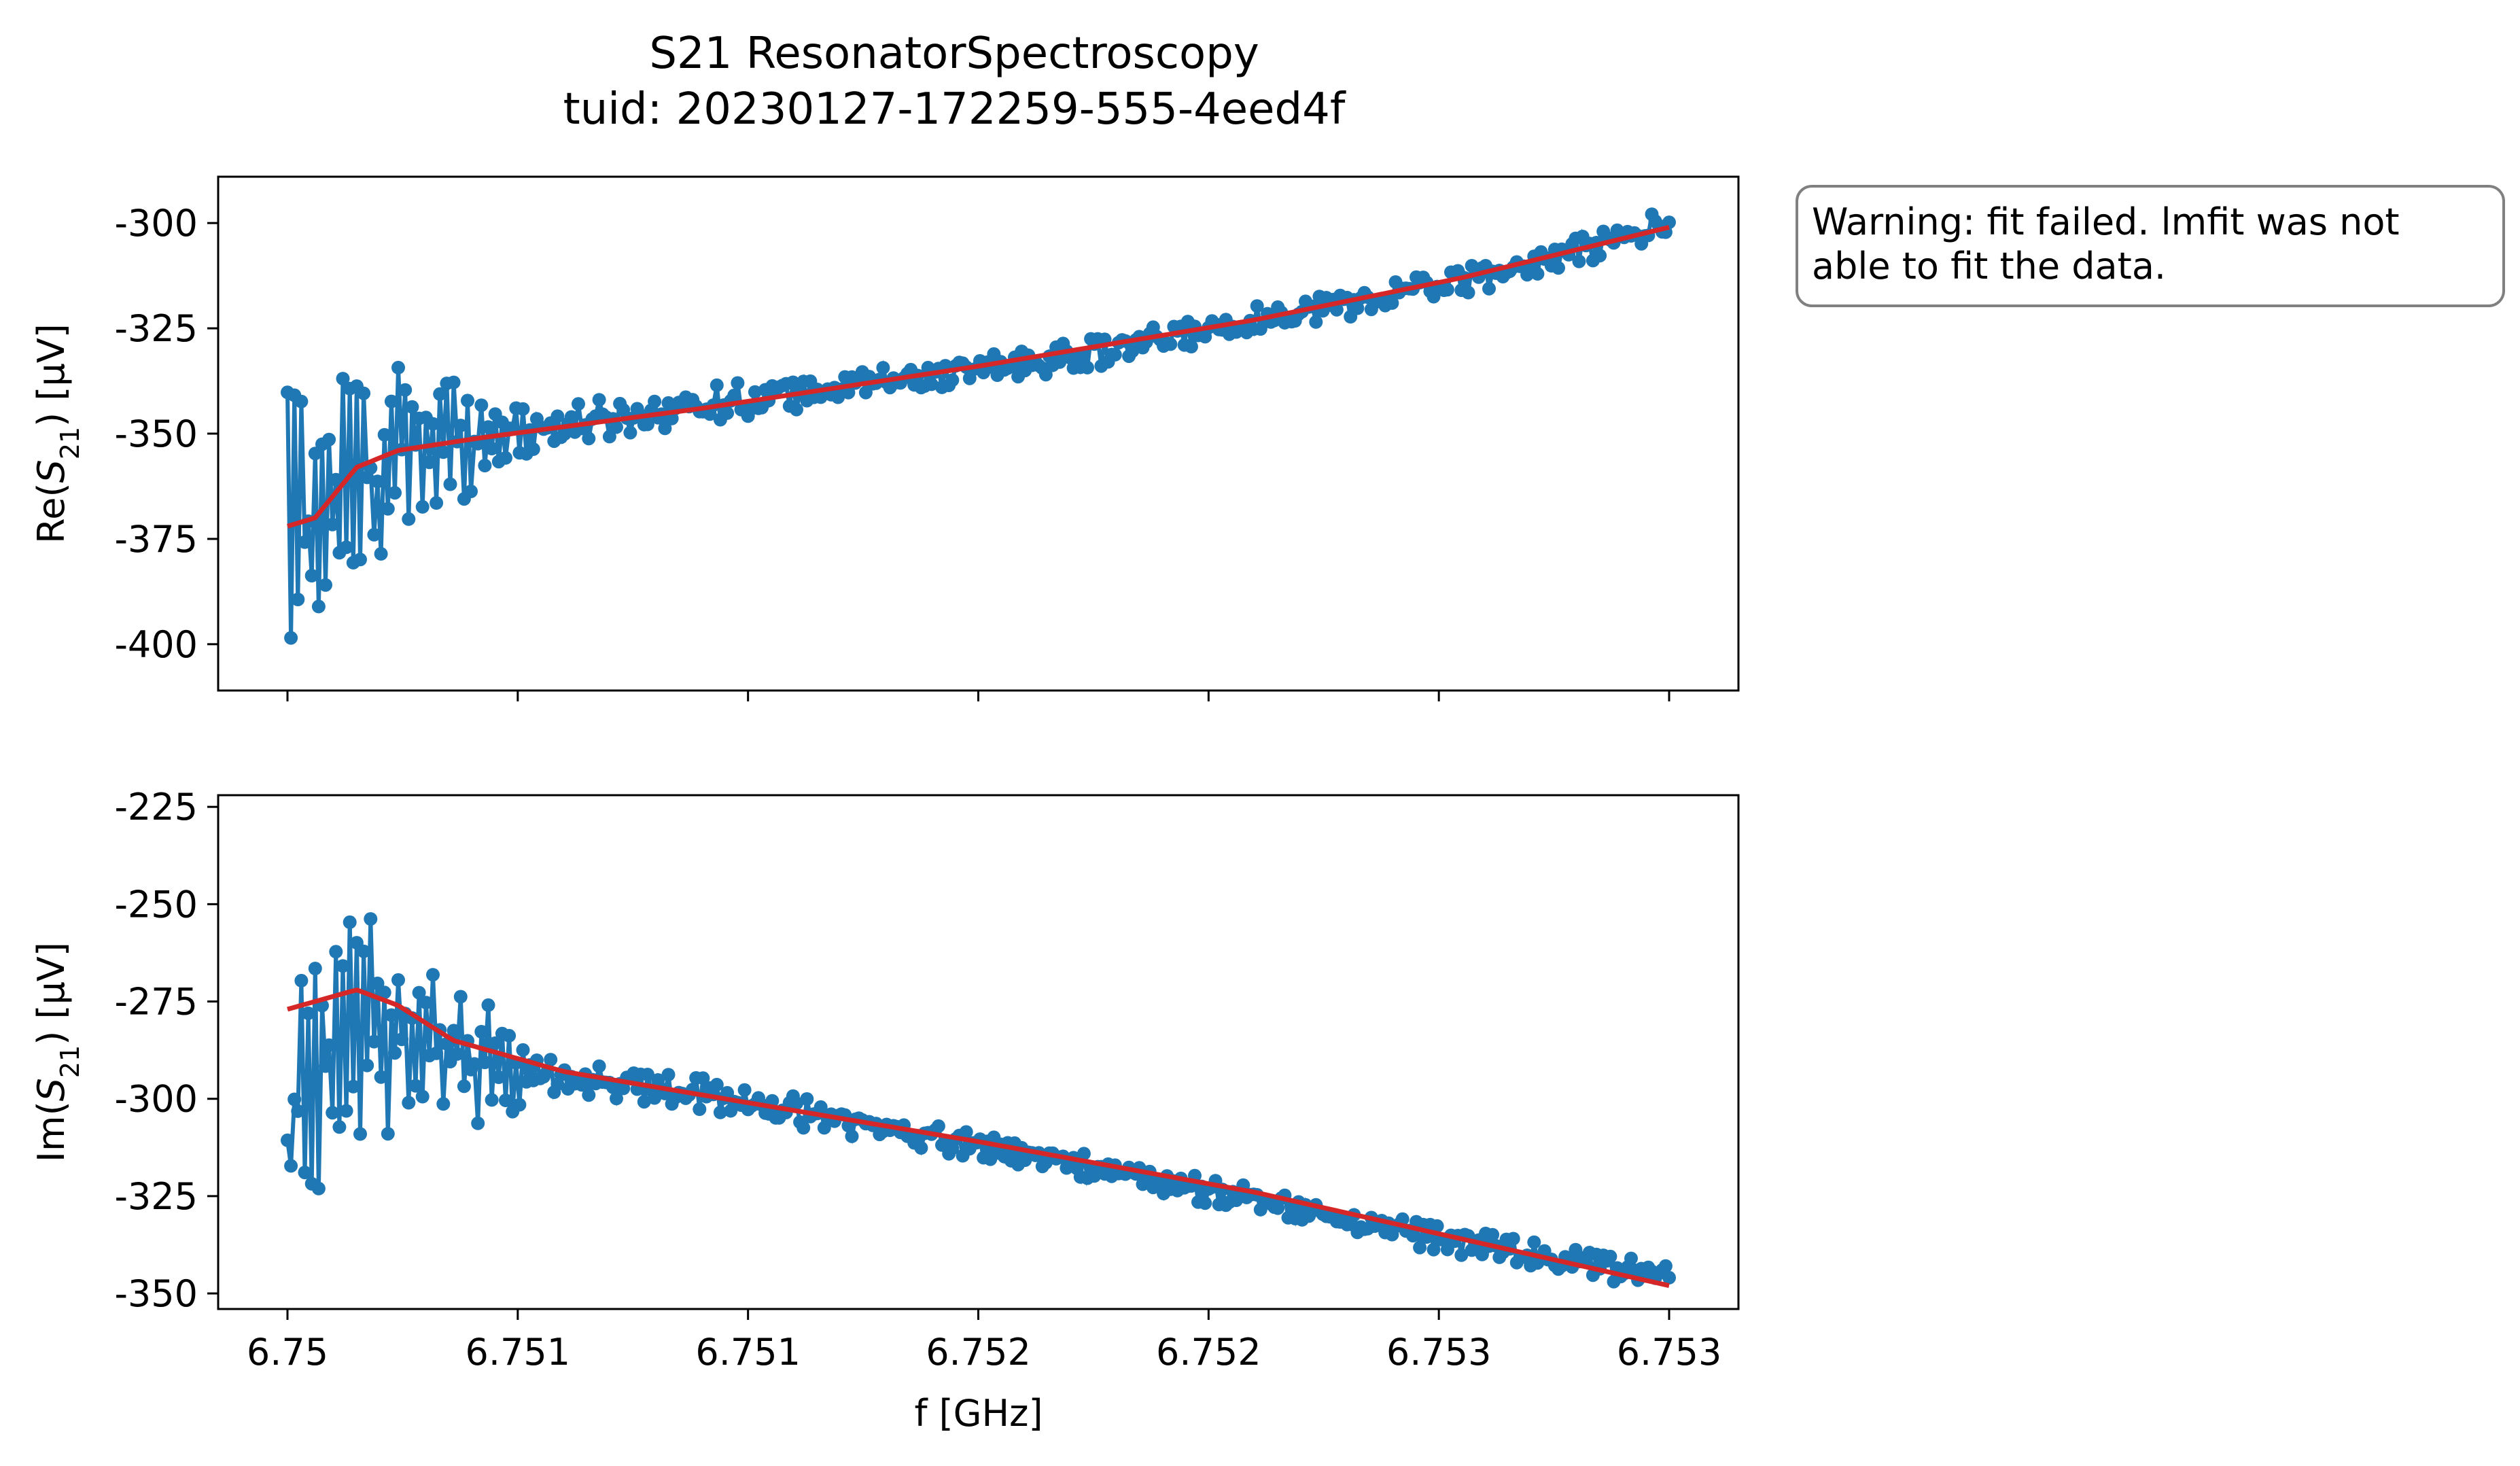 This screenshot has width=2520, height=1466. What do you see at coordinates (2106, 221) in the screenshot?
I see `fit-warning-line1: Warning: fit failed. lmfit was not` at bounding box center [2106, 221].